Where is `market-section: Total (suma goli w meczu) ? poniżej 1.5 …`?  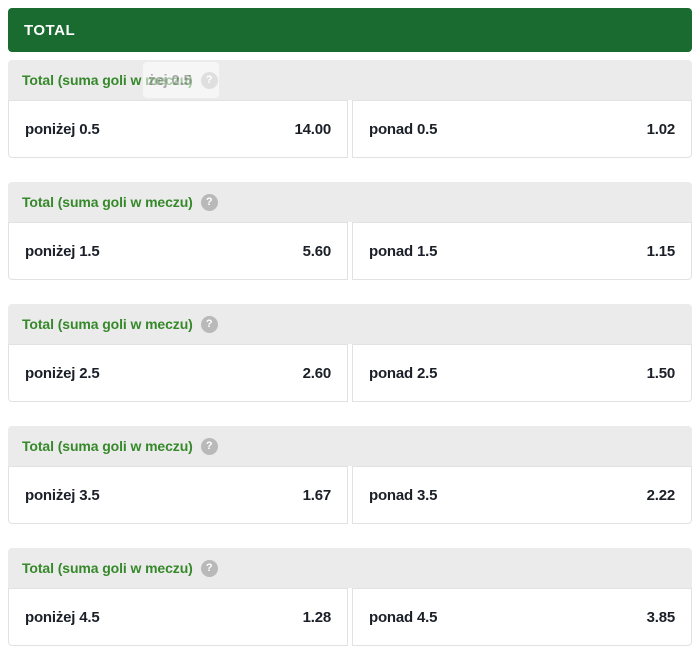
market-section: Total (suma goli w meczu) ? poniżej 1.5 … is located at coordinates (350, 231).